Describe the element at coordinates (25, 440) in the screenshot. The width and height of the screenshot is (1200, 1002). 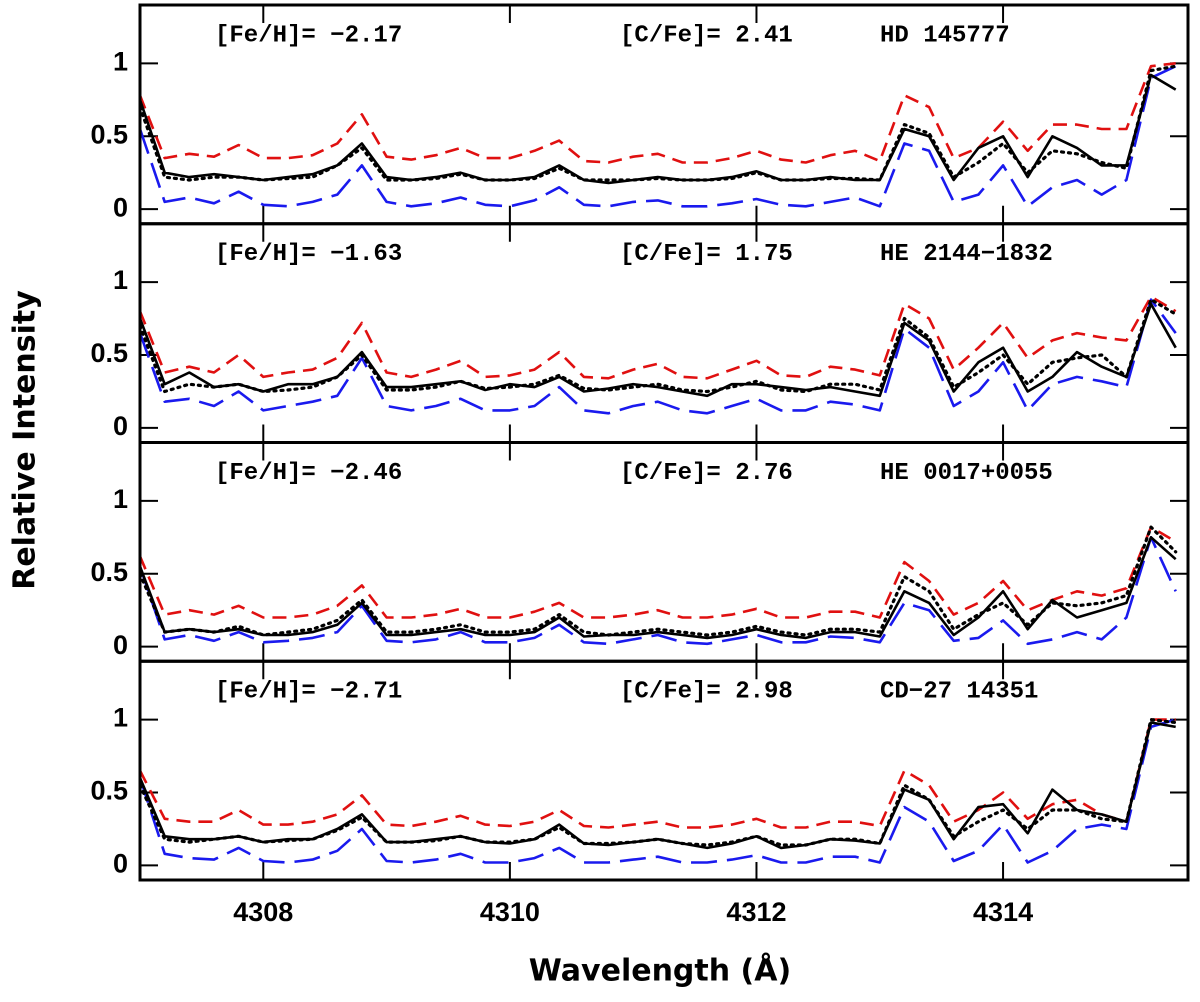
I see `y-axis-label: Relative Intensity` at that location.